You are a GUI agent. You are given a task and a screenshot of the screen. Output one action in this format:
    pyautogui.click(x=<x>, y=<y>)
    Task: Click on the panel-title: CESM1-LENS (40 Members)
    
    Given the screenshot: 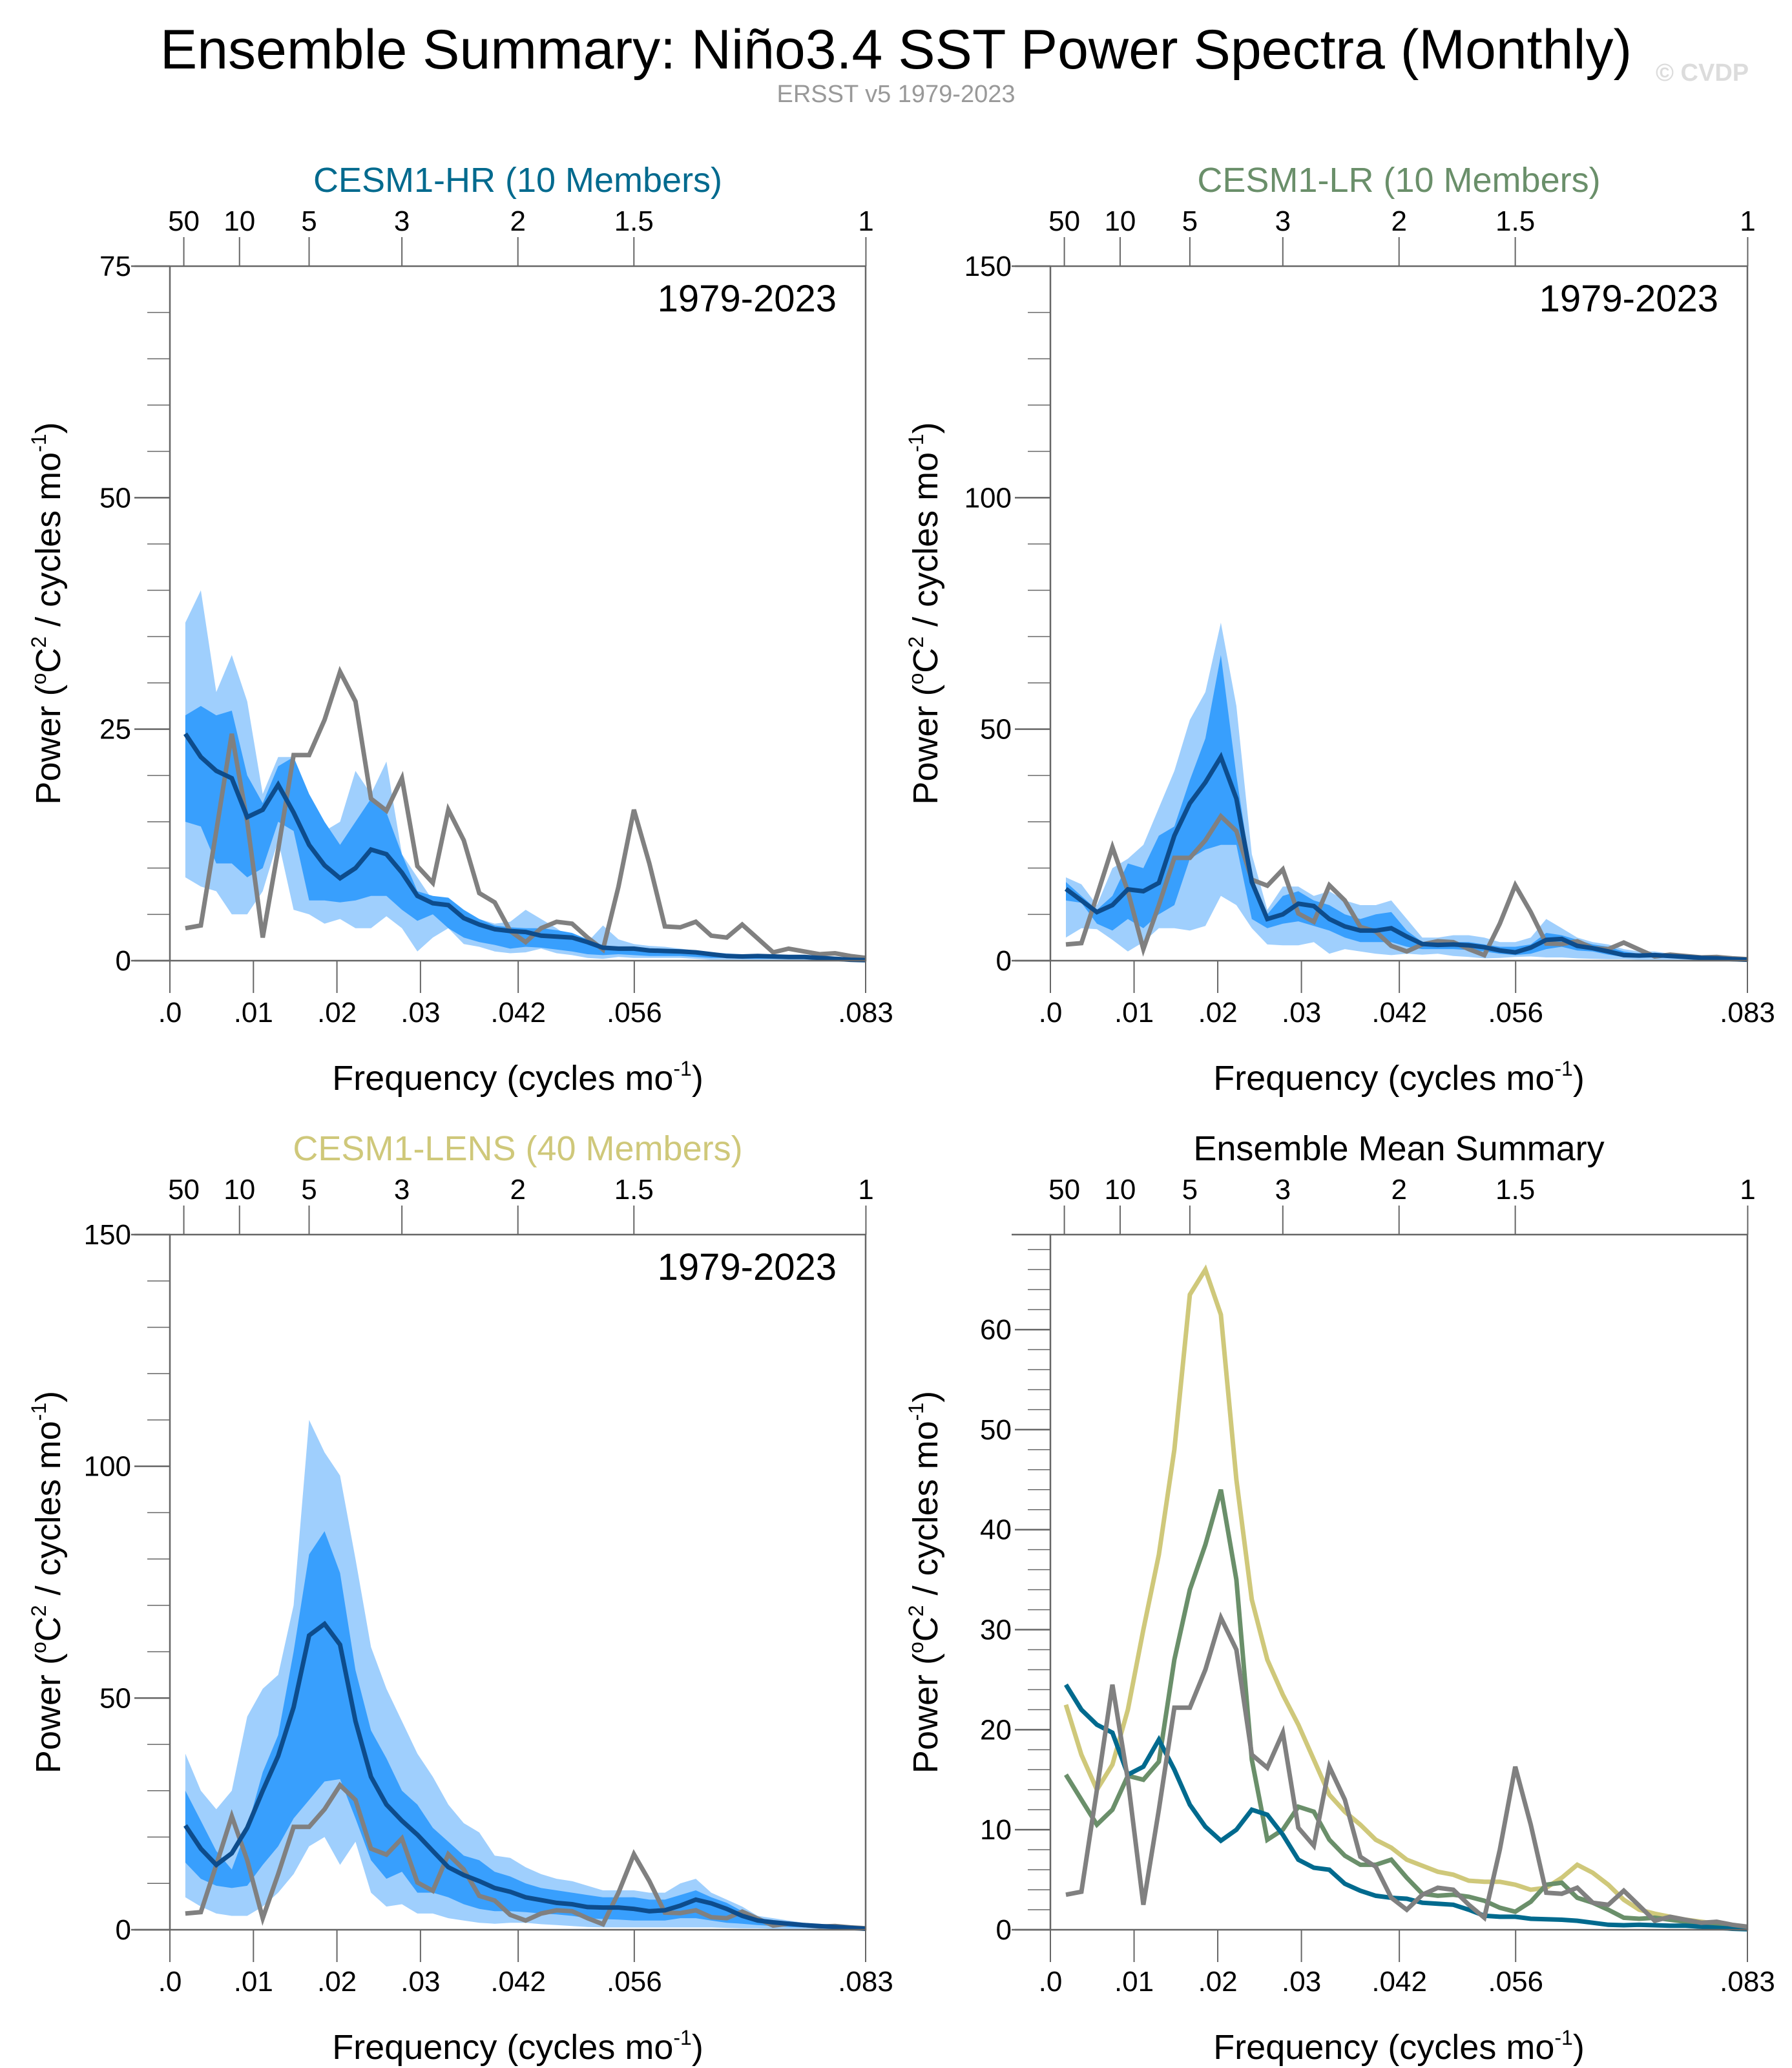 What is the action you would take?
    pyautogui.click(x=517, y=1148)
    